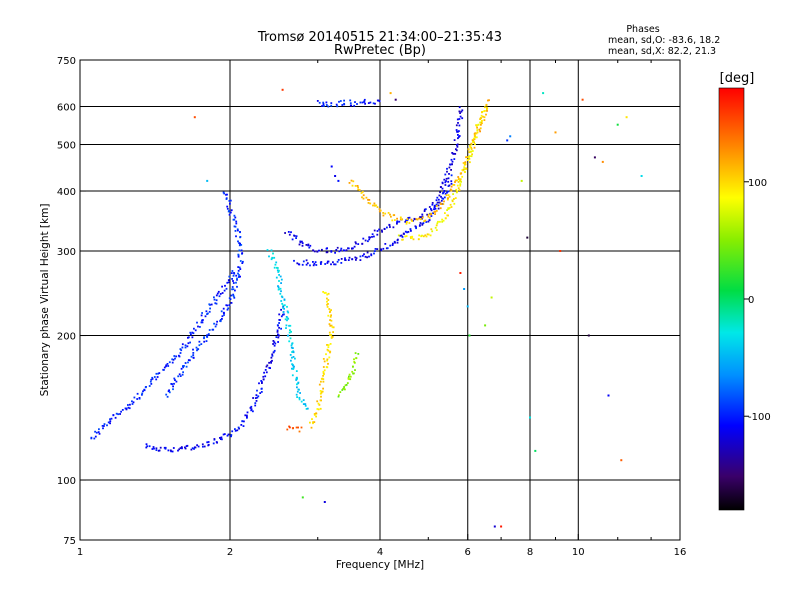 This screenshot has width=800, height=600. What do you see at coordinates (230, 552) in the screenshot?
I see `x-tick-label: 2` at bounding box center [230, 552].